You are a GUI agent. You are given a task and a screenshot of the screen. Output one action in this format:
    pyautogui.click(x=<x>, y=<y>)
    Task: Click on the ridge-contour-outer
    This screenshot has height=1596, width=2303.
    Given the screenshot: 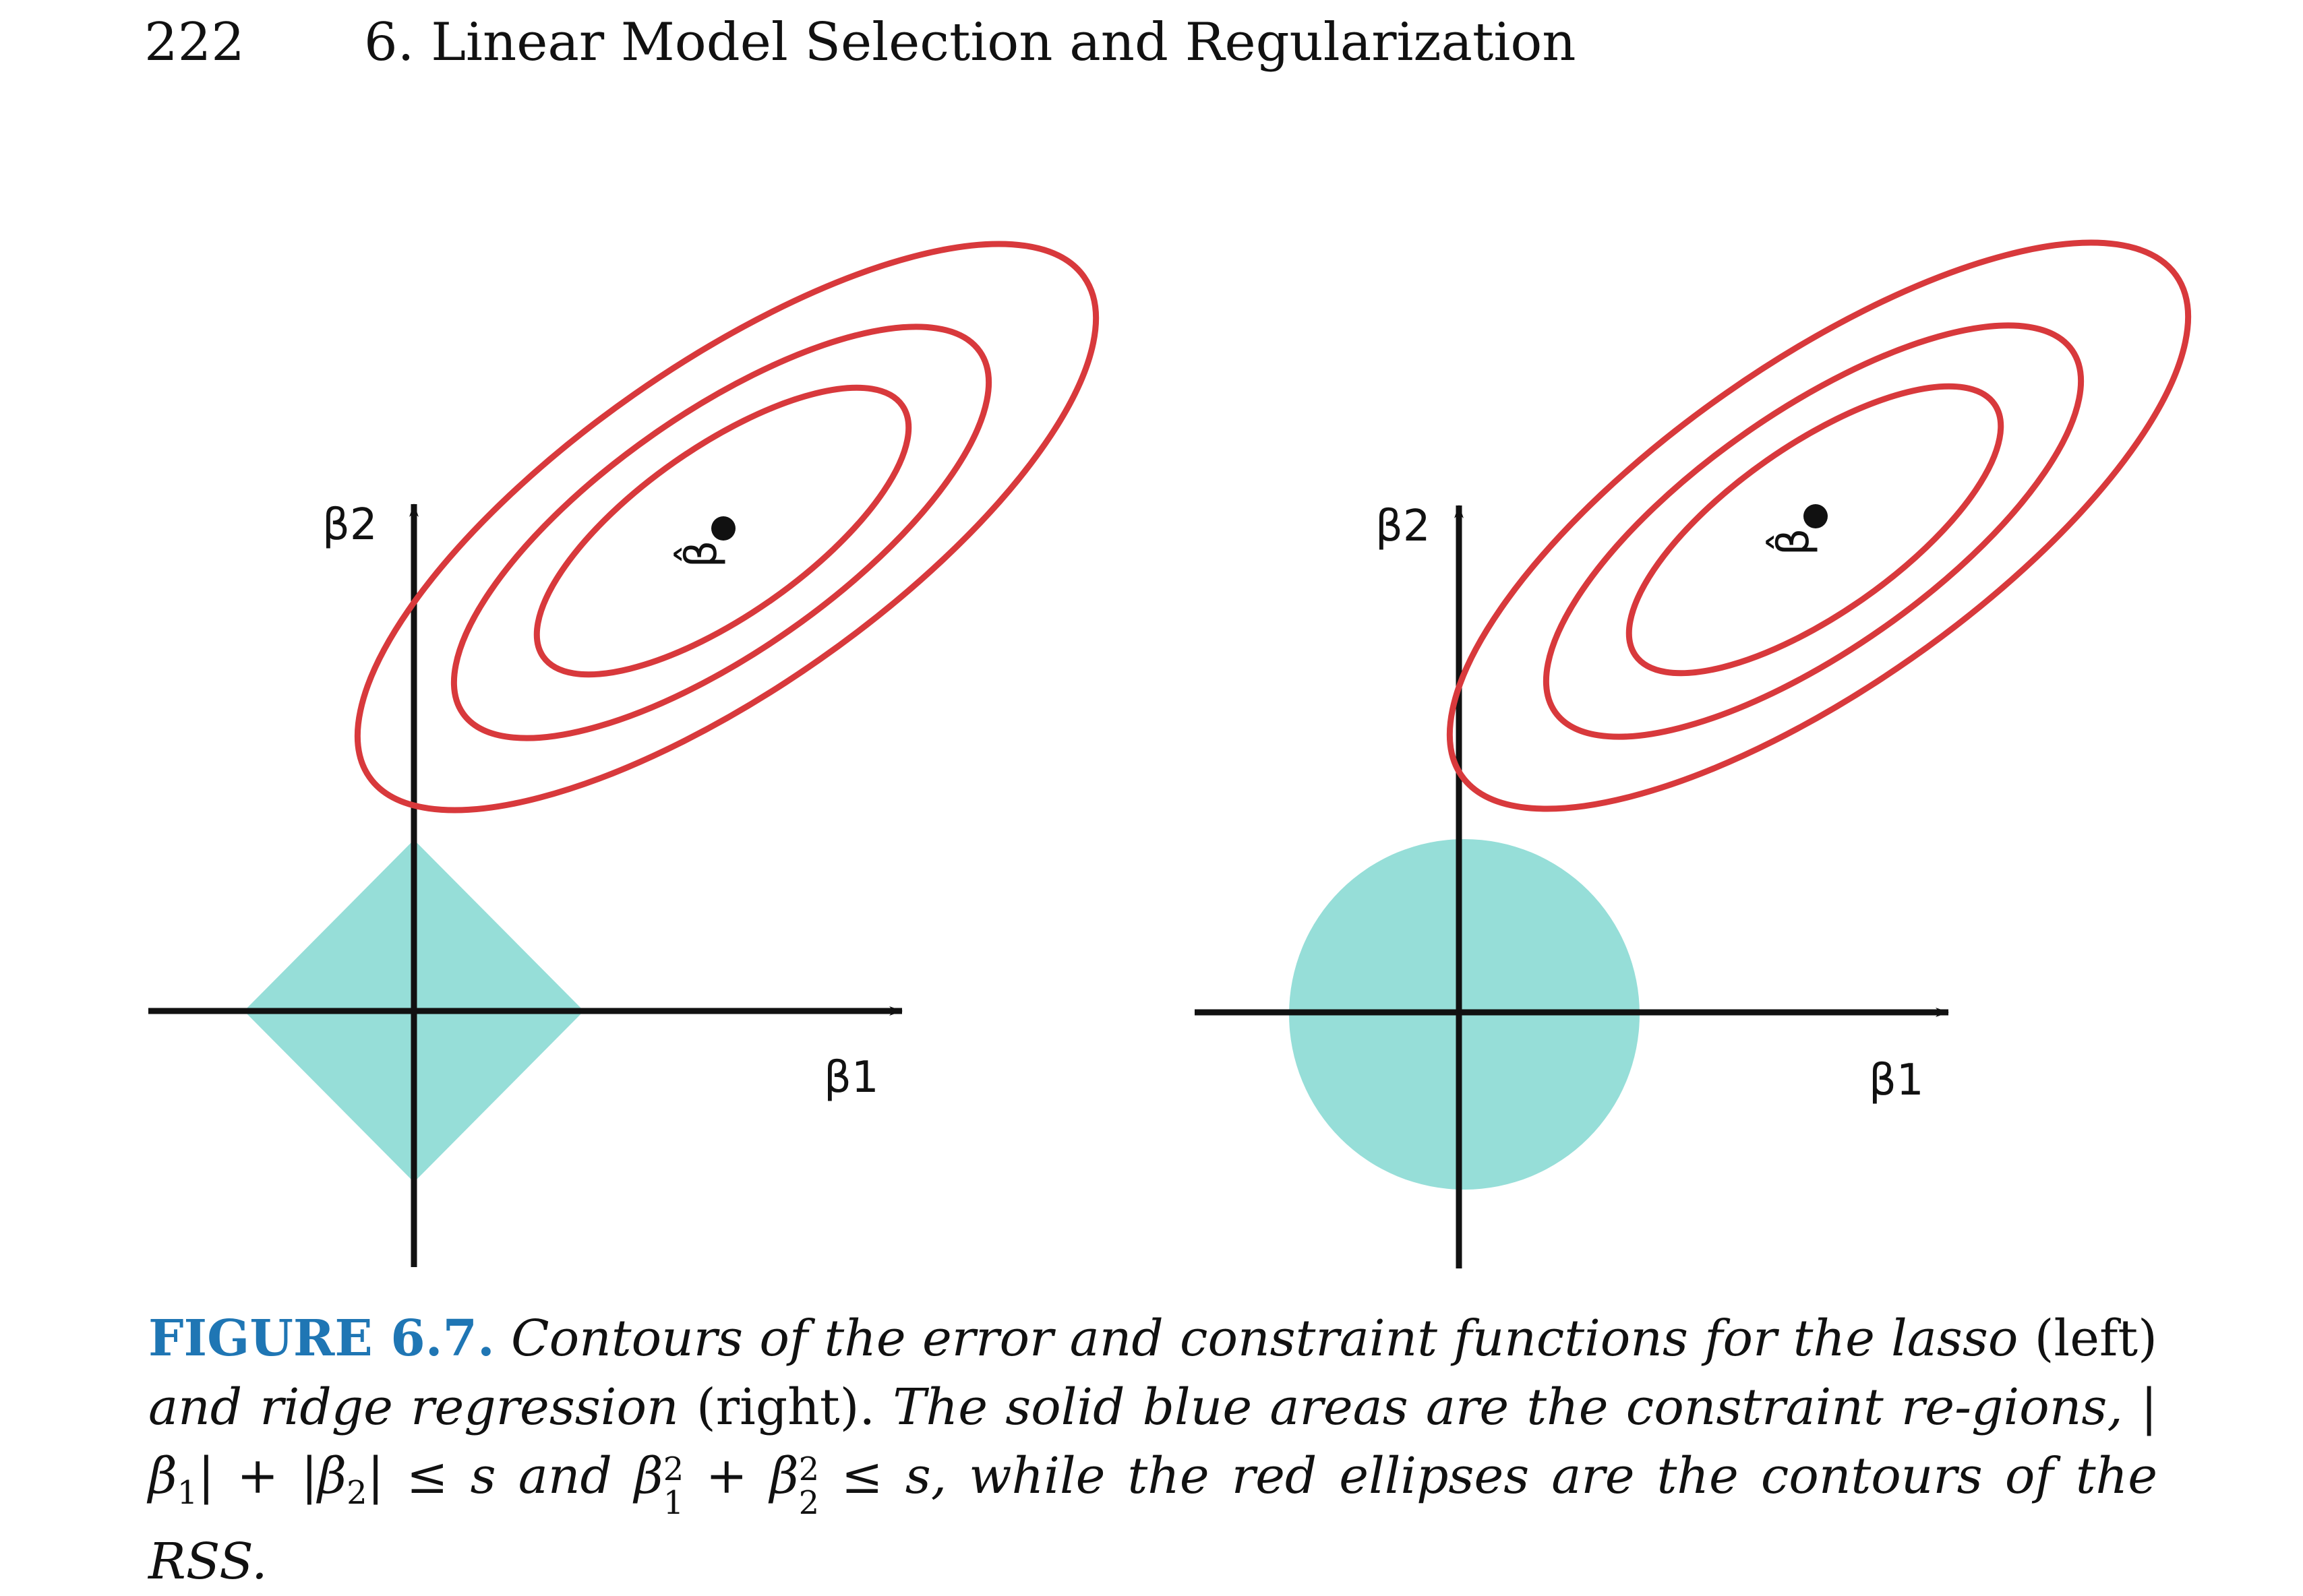 What is the action you would take?
    pyautogui.click(x=1819, y=525)
    